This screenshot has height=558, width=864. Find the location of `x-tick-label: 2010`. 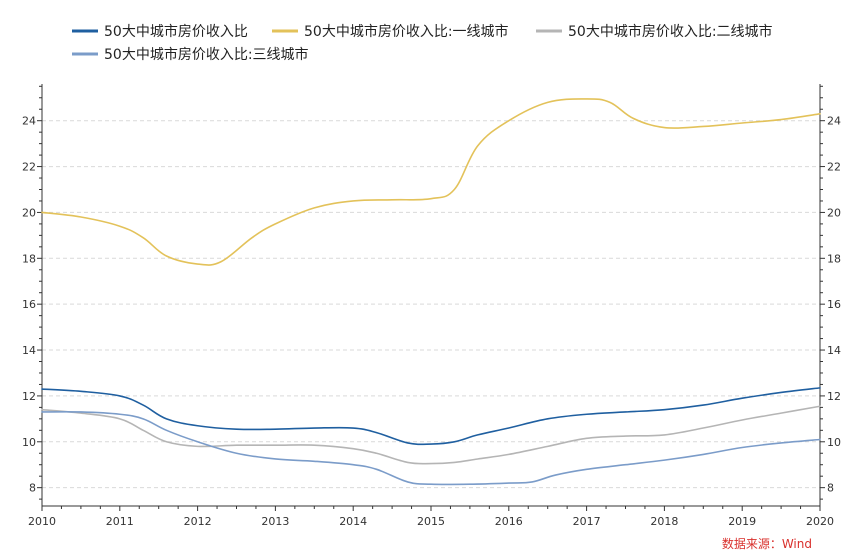

x-tick-label: 2010 is located at coordinates (42, 521).